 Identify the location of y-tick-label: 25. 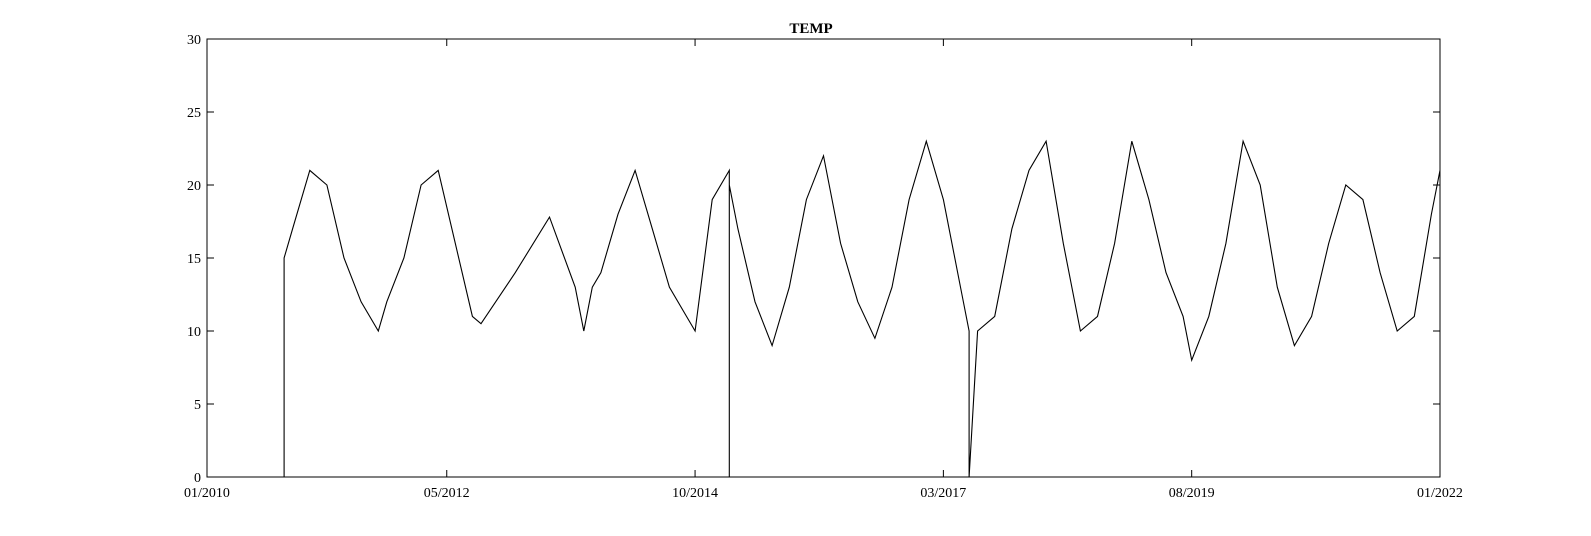
(194, 113).